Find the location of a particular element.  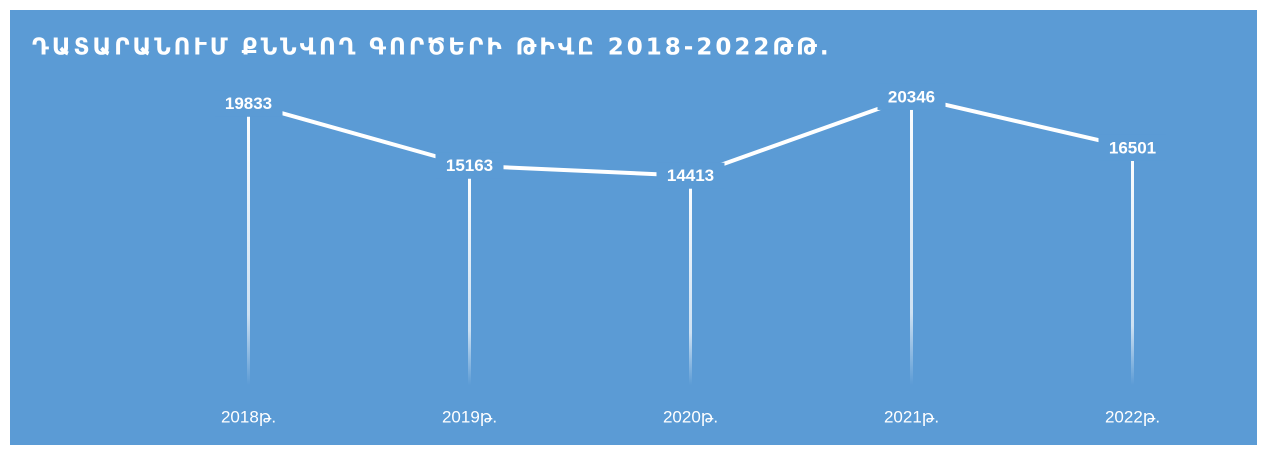

data-label: 20346 is located at coordinates (911, 96).